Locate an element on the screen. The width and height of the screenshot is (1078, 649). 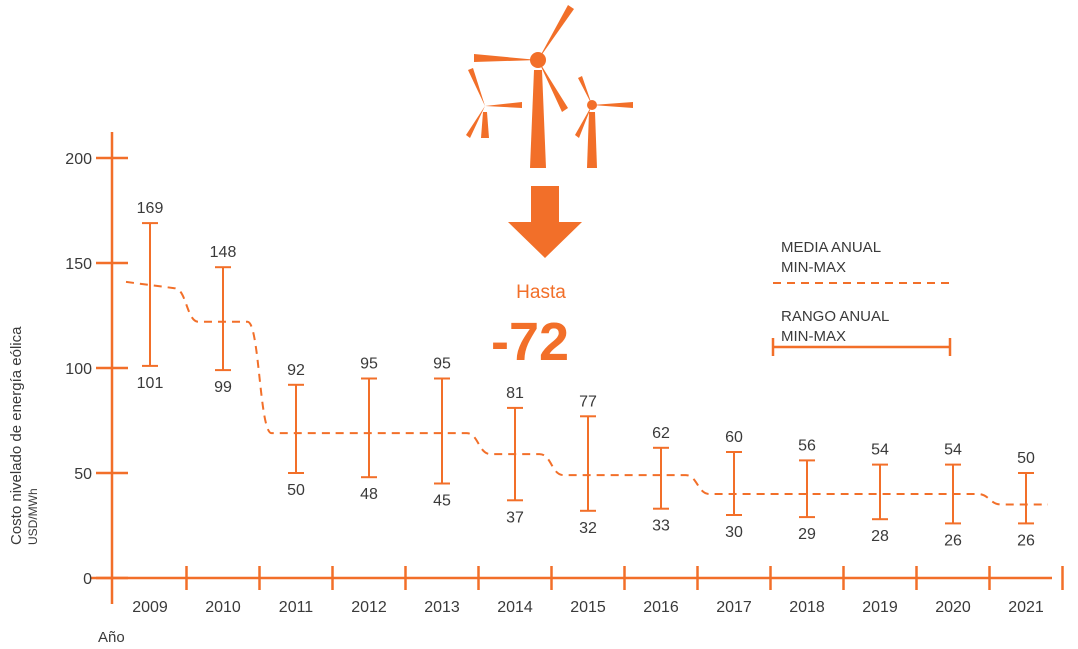
min-value-label: 99 is located at coordinates (223, 387).